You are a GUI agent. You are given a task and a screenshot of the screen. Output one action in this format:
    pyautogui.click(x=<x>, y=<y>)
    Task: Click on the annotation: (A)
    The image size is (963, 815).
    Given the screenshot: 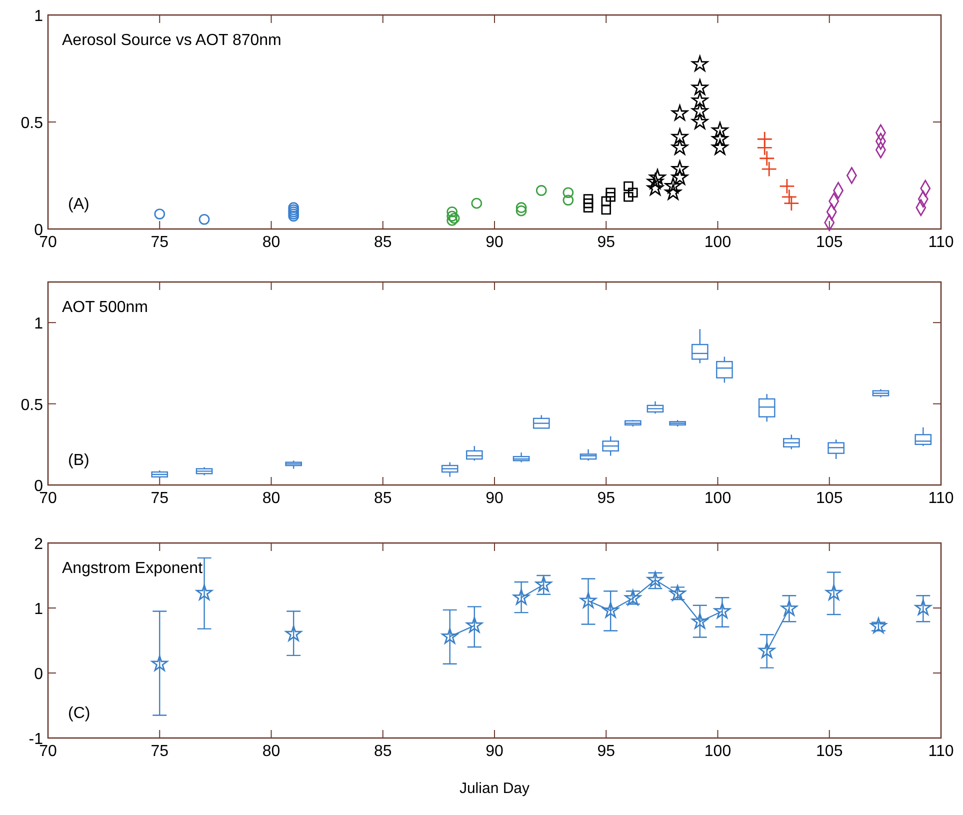 What is the action you would take?
    pyautogui.click(x=79, y=204)
    